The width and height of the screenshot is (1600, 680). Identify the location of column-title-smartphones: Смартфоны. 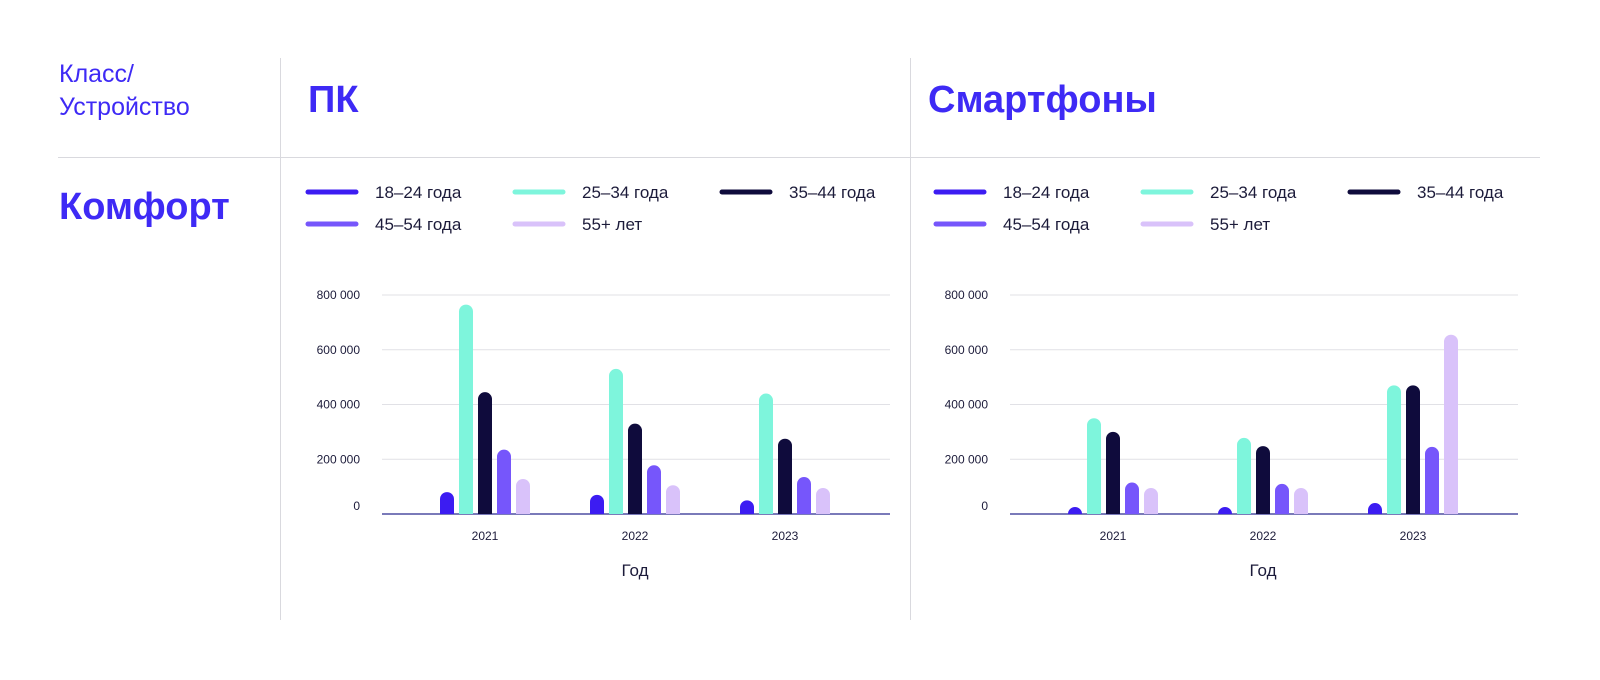
(1042, 100).